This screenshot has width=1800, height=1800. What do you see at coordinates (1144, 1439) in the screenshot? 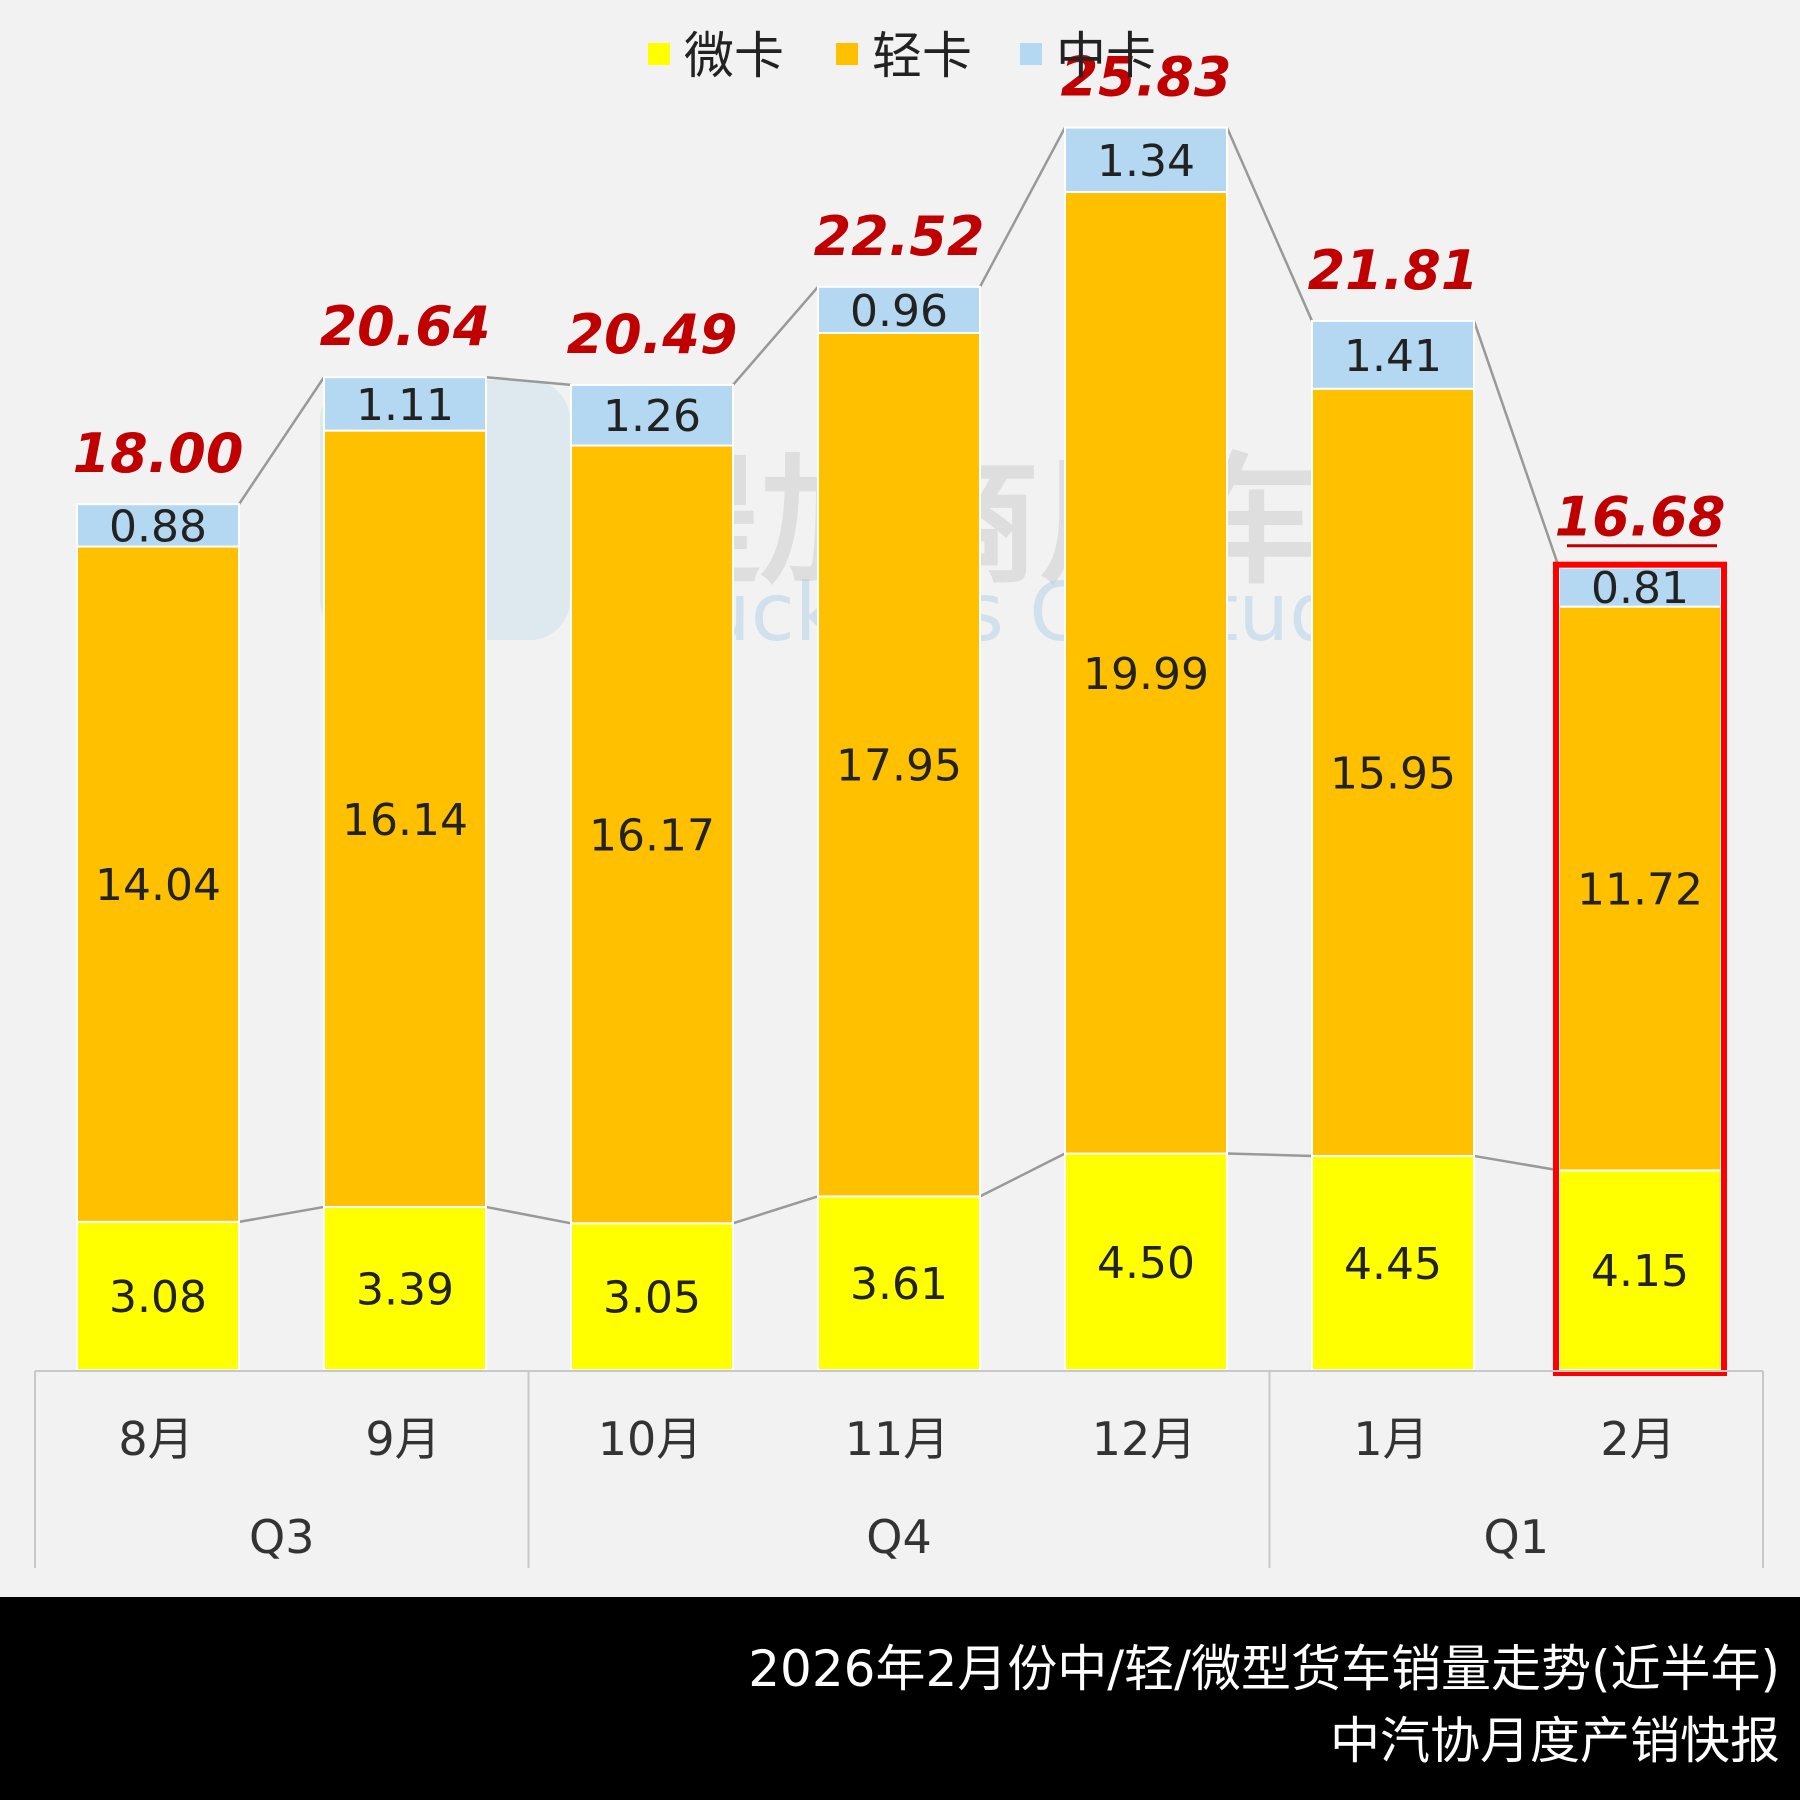
I see `month-tick-label: 12月` at bounding box center [1144, 1439].